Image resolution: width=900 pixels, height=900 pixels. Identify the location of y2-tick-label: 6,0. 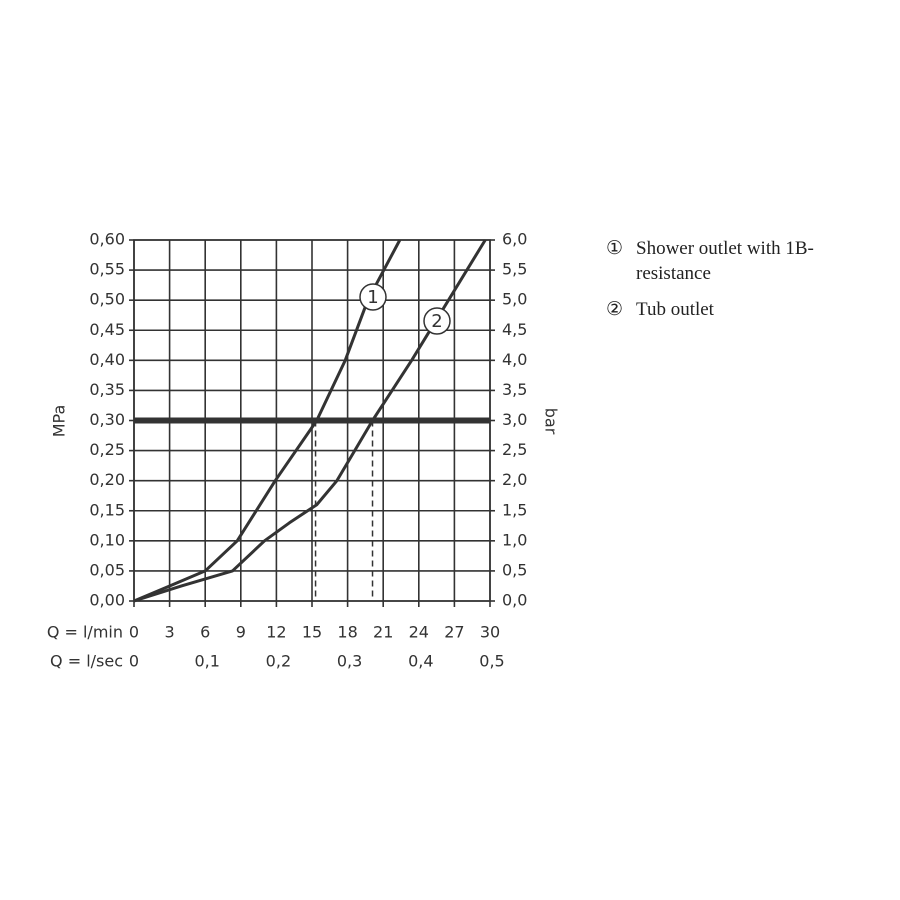
(514, 239).